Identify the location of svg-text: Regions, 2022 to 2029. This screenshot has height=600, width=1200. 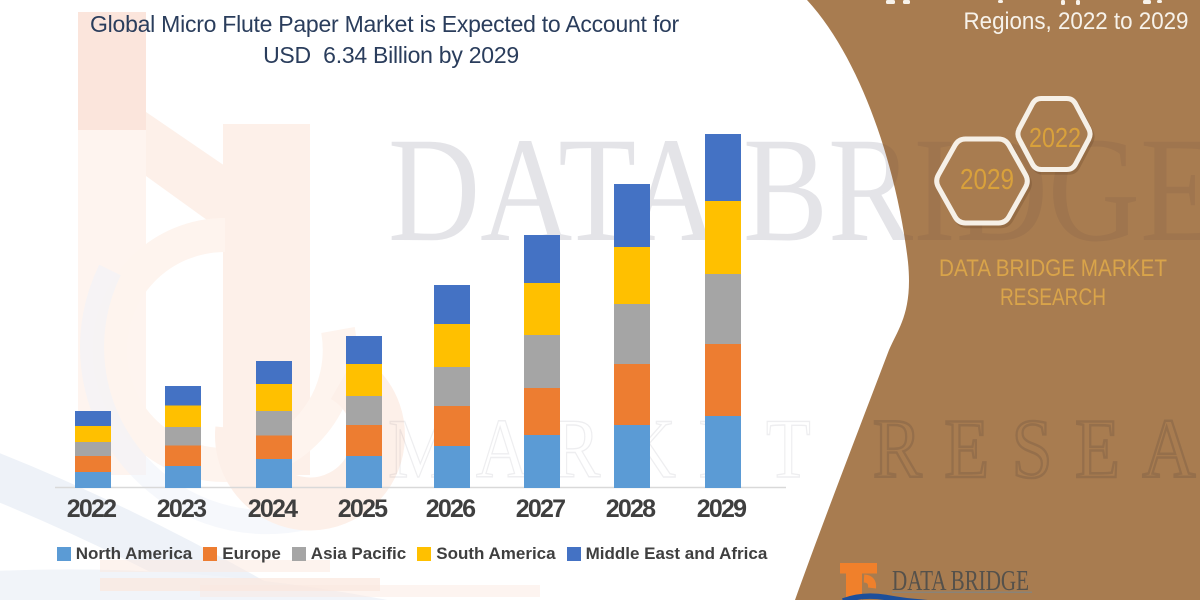
(1076, 21).